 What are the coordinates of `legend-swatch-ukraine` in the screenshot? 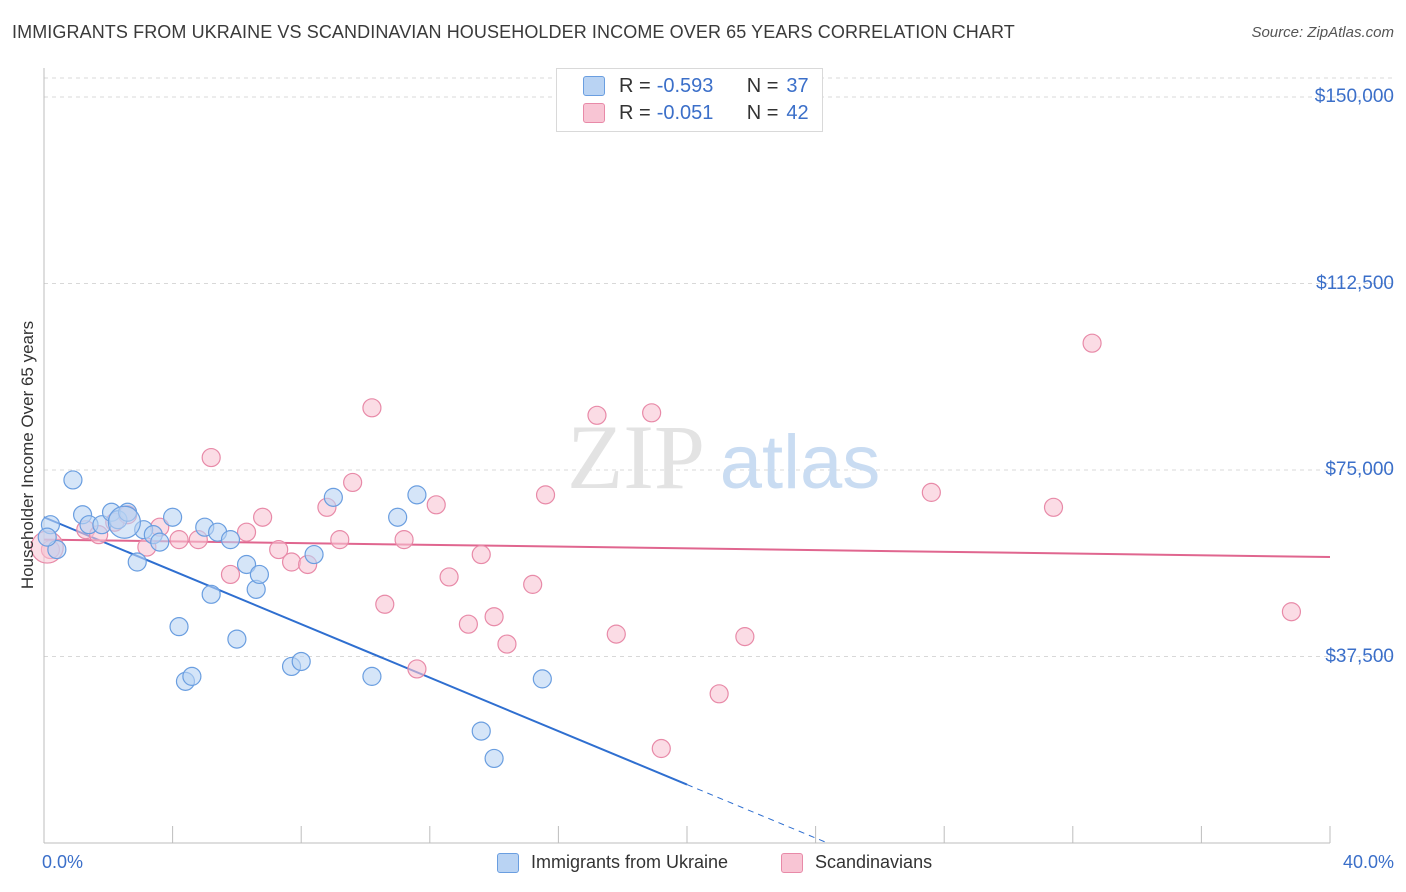 It's located at (594, 86).